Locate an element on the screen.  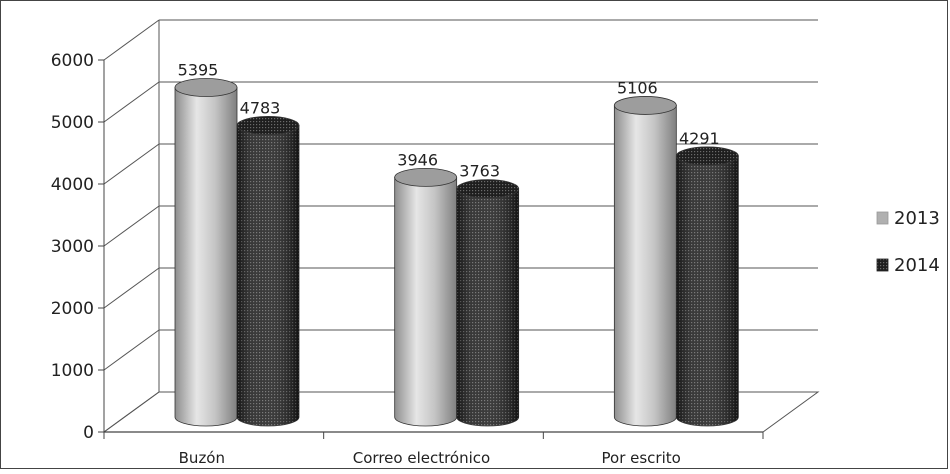
y-tick-label: 3000 is located at coordinates (72, 247).